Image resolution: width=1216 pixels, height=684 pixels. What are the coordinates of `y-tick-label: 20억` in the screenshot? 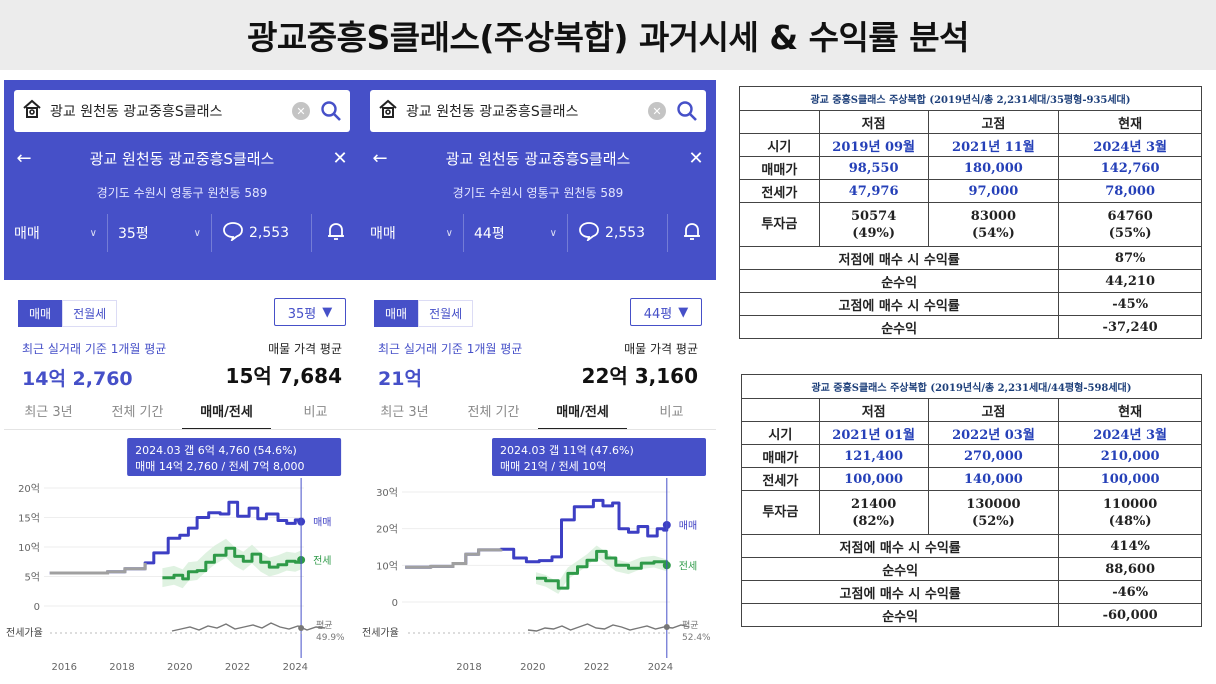 It's located at (387, 530).